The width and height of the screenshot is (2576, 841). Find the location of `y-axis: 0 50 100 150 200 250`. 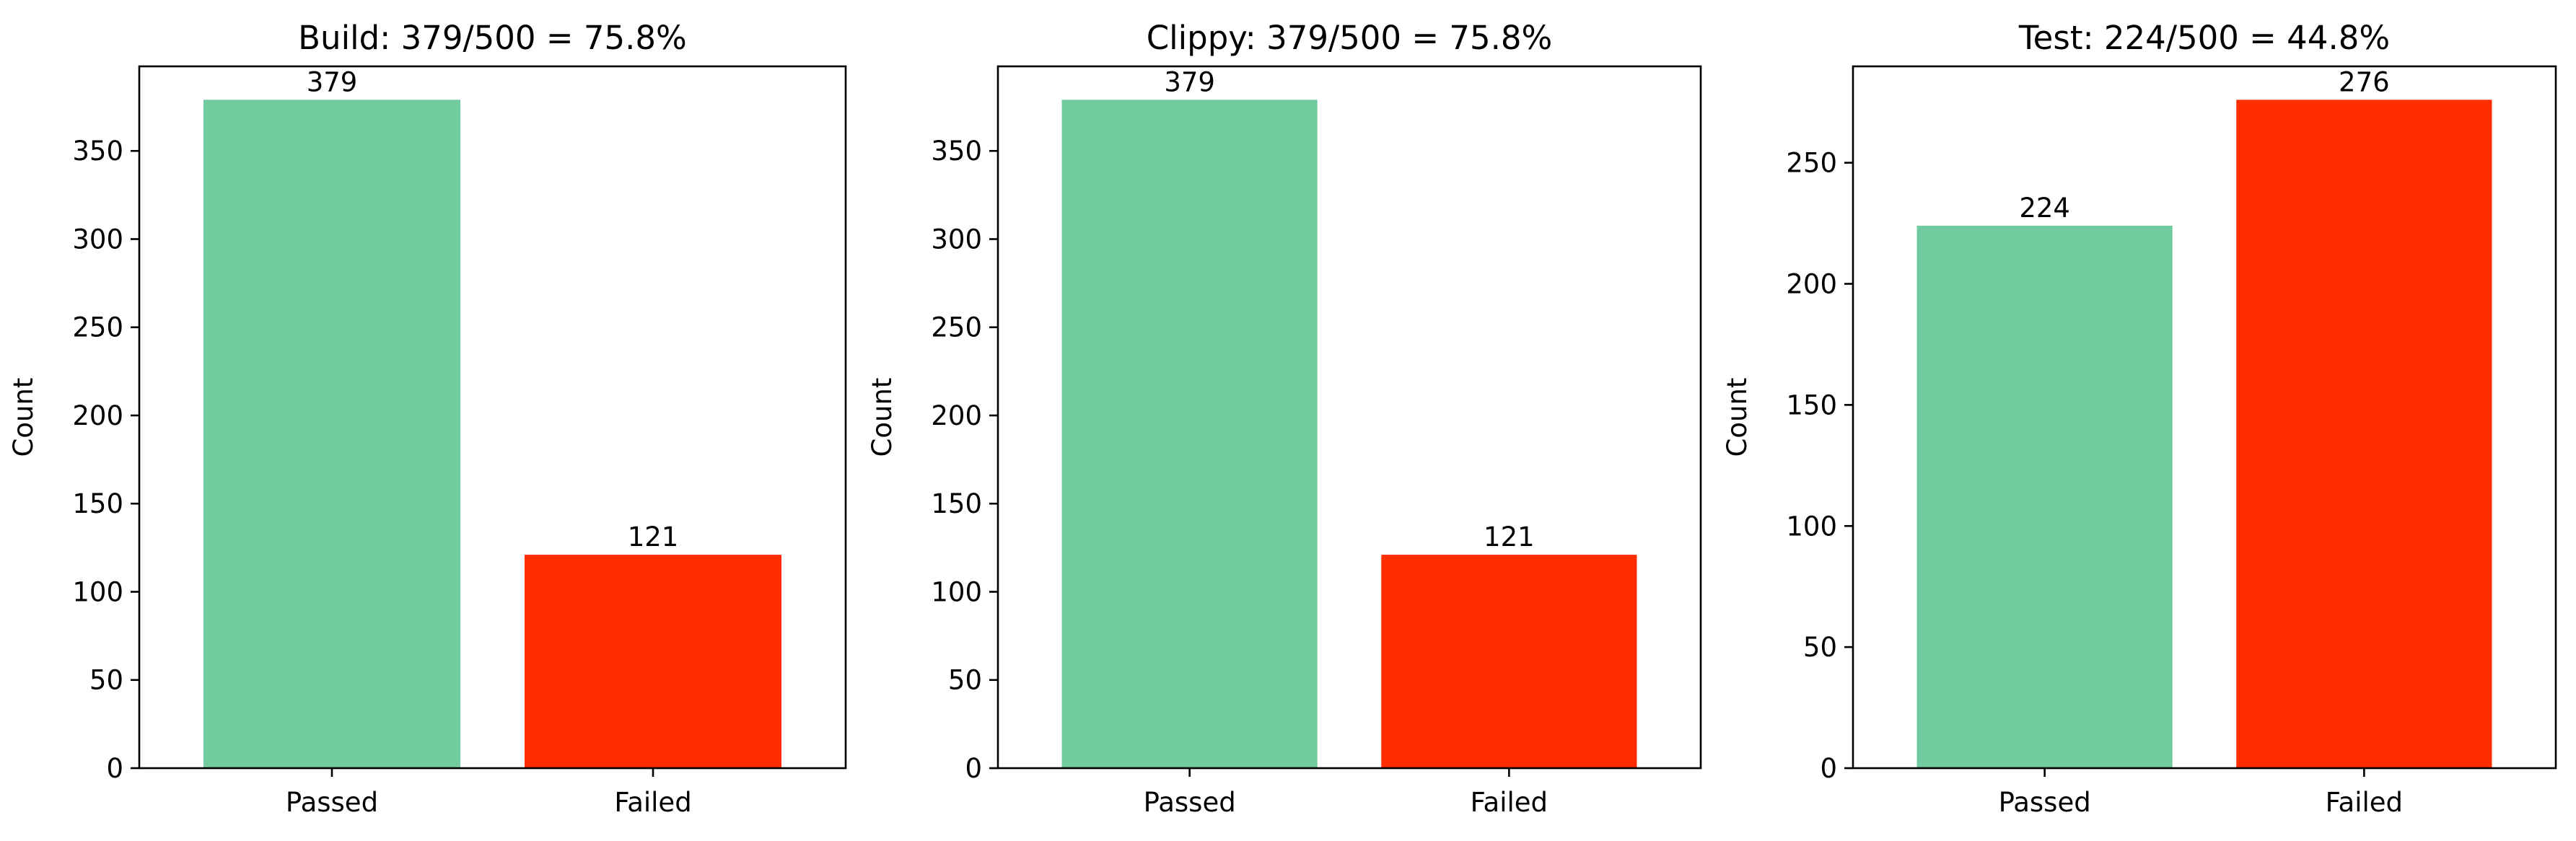

y-axis: 0 50 100 150 200 250 is located at coordinates (1819, 466).